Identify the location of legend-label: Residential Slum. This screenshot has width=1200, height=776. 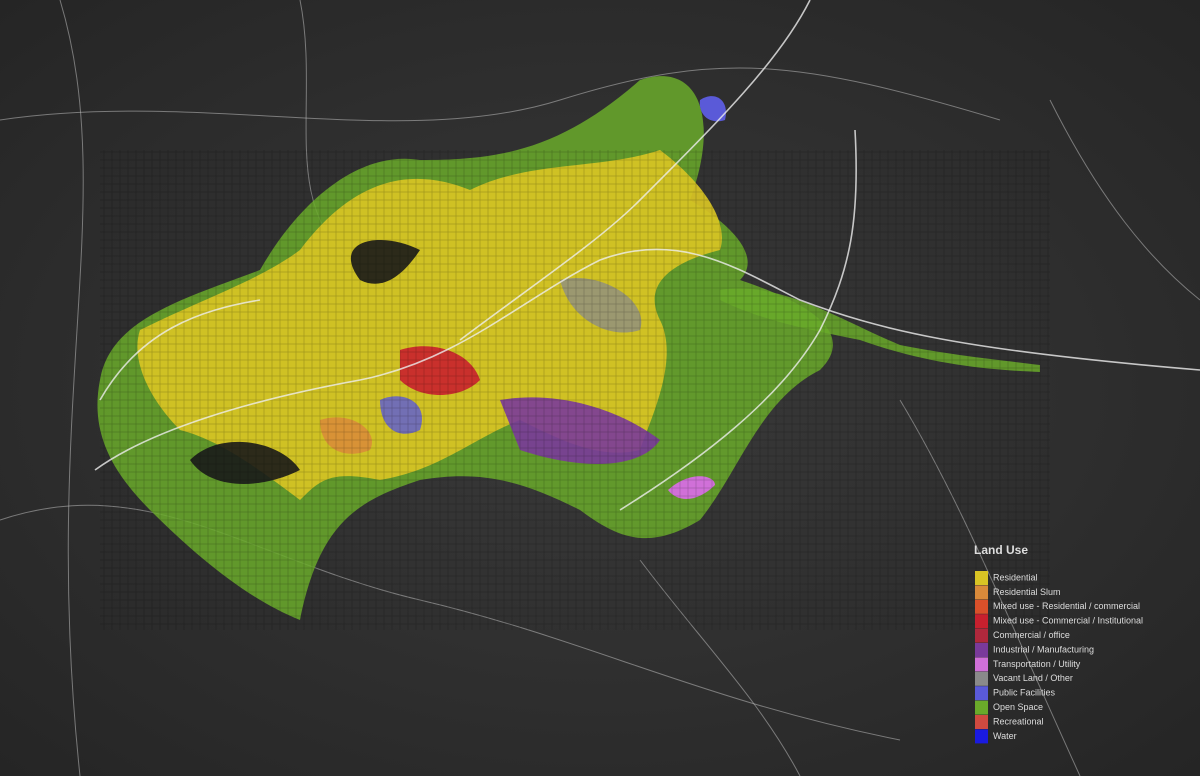
(1027, 592).